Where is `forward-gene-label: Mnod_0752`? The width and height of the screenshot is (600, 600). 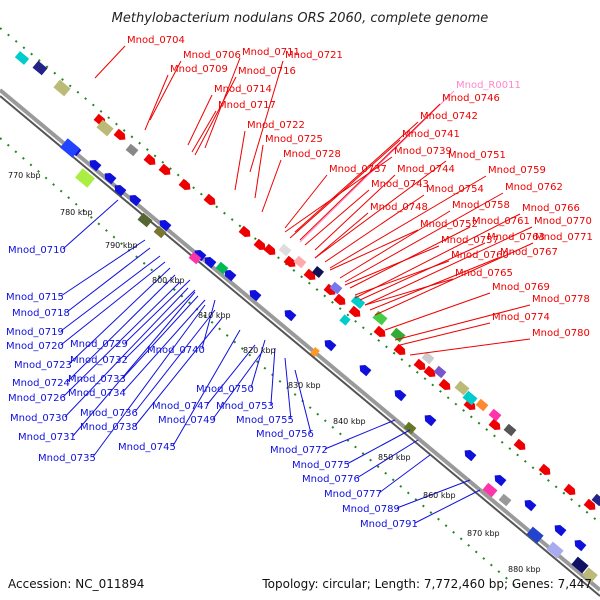 forward-gene-label: Mnod_0752 is located at coordinates (449, 224).